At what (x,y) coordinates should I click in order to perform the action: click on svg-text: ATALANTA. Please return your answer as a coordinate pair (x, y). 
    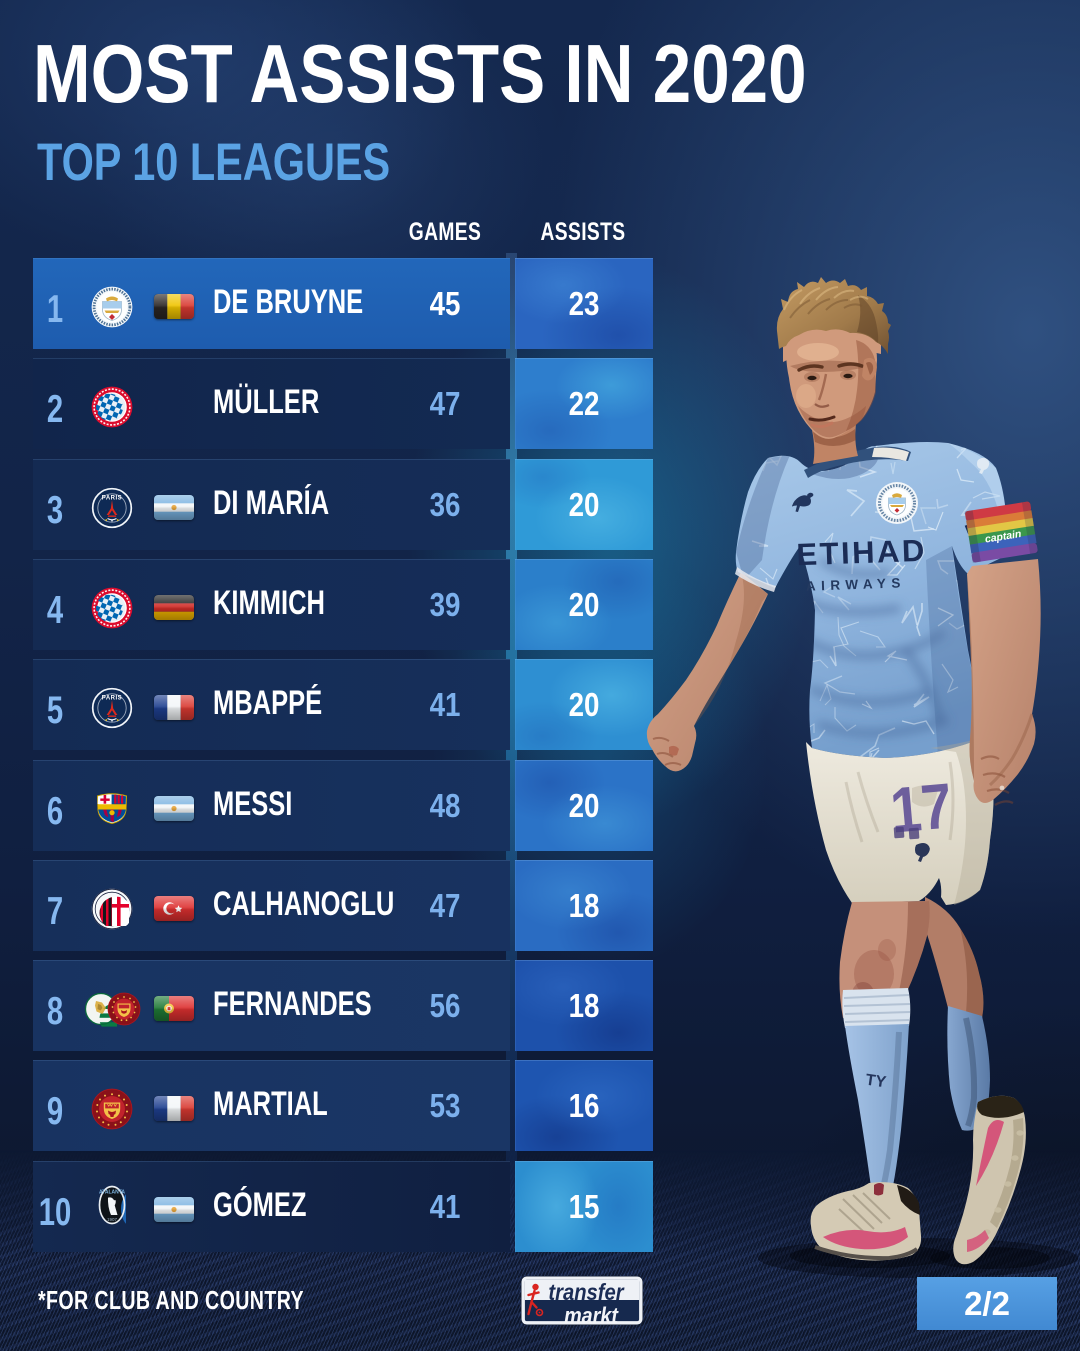
    Looking at the image, I should click on (112, 1193).